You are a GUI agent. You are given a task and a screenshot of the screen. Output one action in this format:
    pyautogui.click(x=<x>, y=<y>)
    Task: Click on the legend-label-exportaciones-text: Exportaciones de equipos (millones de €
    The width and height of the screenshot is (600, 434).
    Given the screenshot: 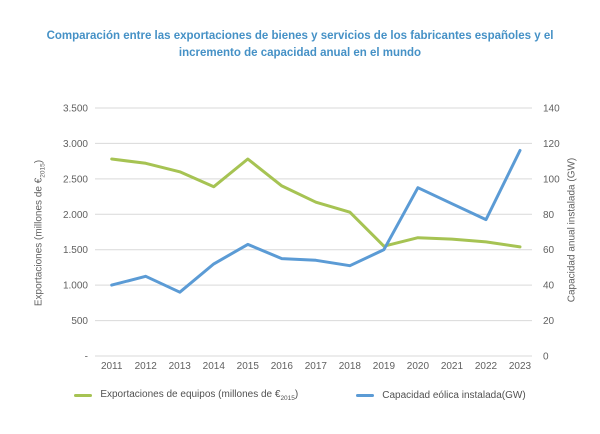 What is the action you would take?
    pyautogui.click(x=190, y=394)
    